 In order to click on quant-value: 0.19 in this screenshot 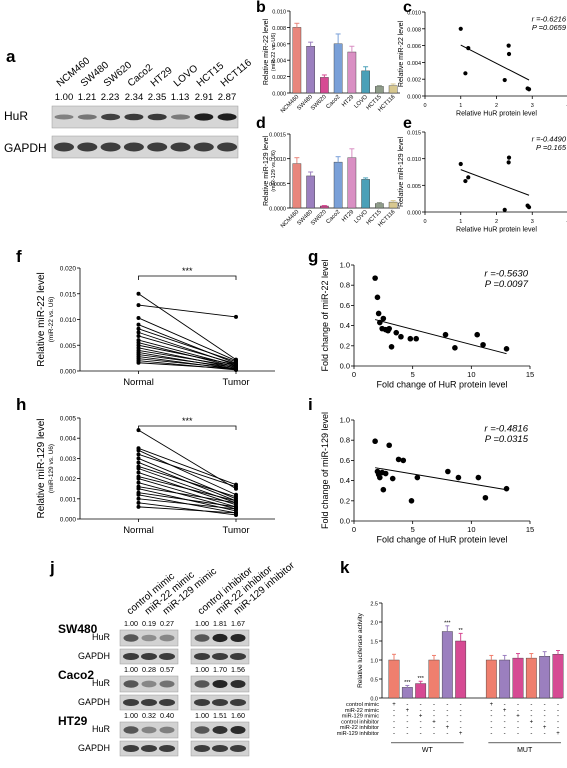, I will do `click(149, 623)`.